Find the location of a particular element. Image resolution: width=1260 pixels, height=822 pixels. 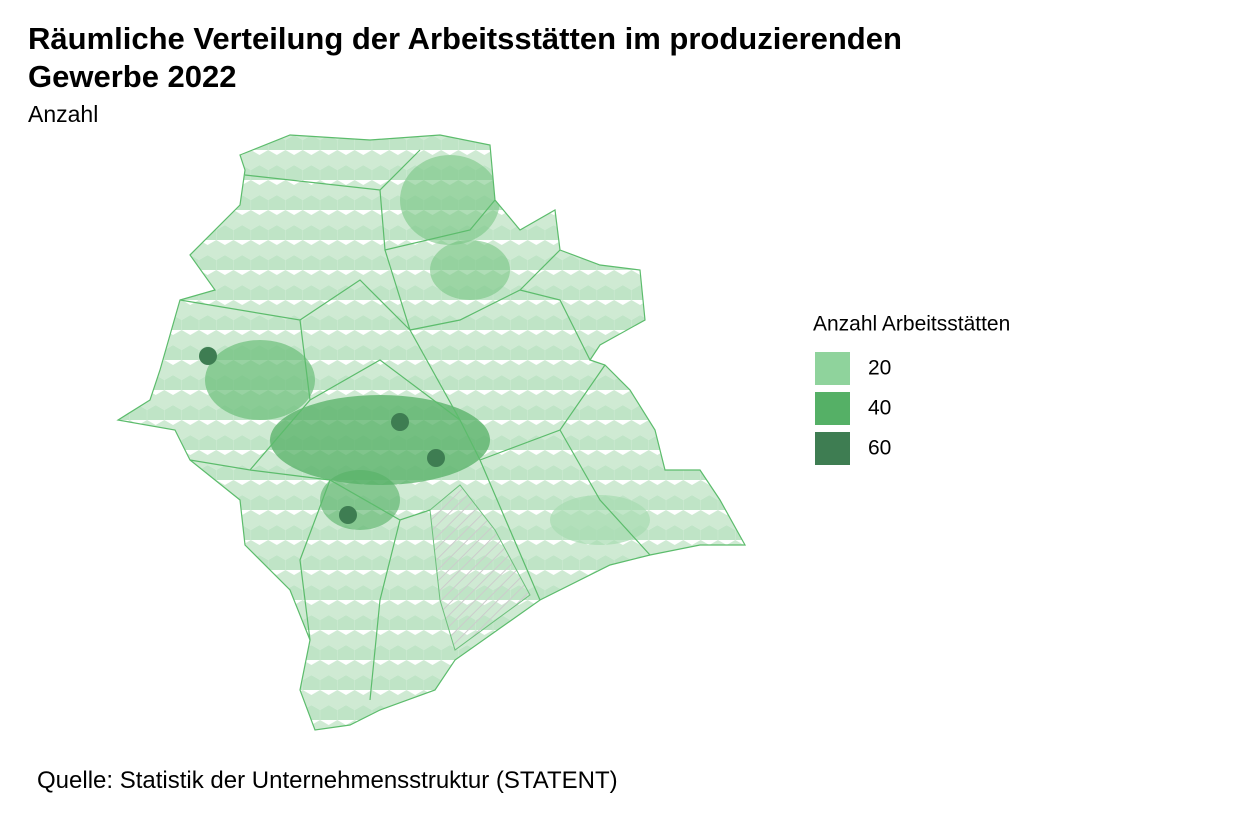

lake is located at coordinates (480, 567).